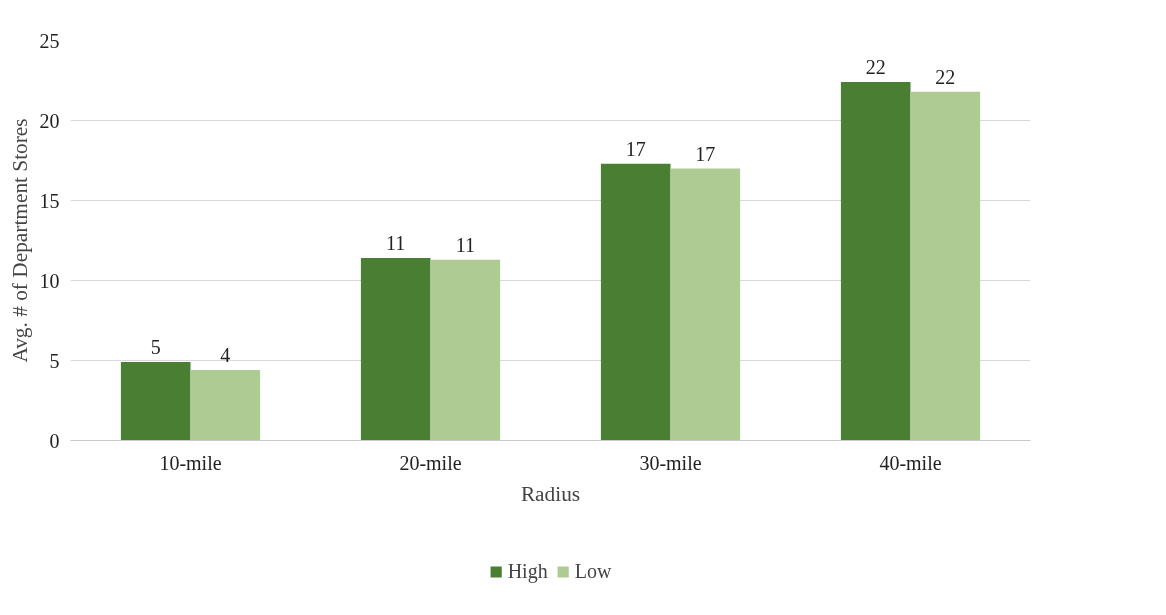 This screenshot has width=1166, height=615. Describe the element at coordinates (49, 200) in the screenshot. I see `y-tick-label: 15` at that location.